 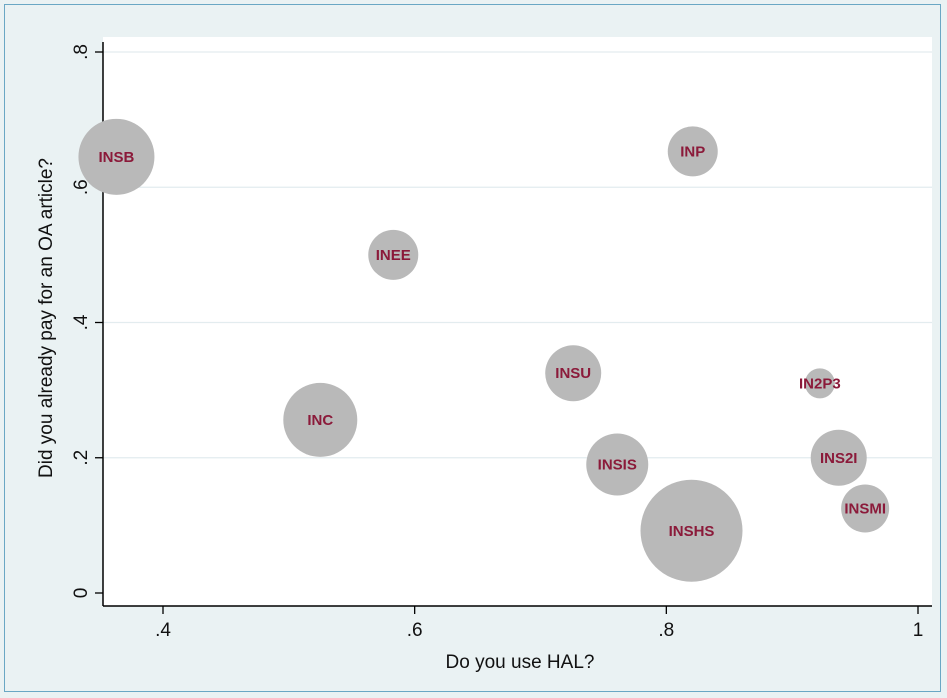 I want to click on x-tick-label: .6, so click(x=415, y=630).